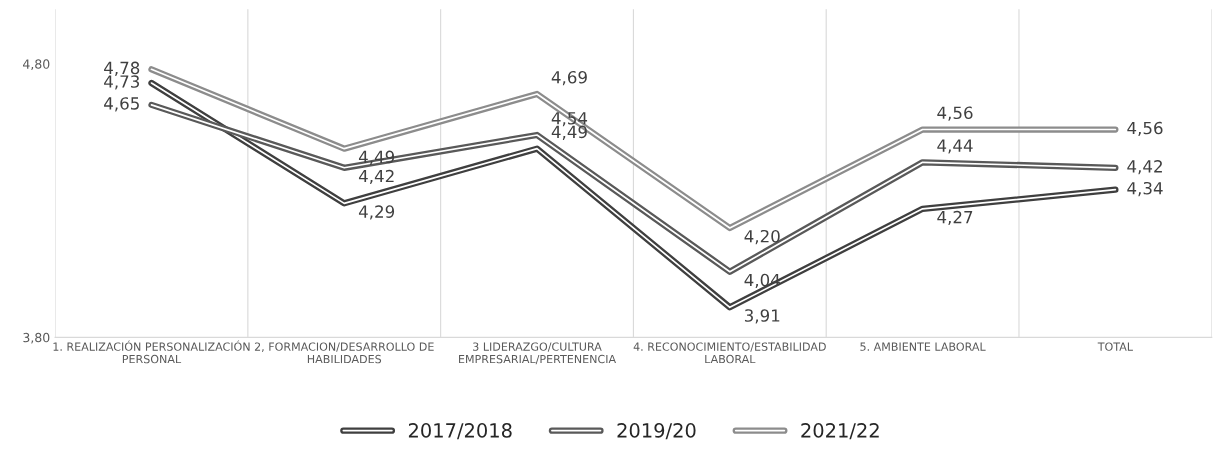 The height and width of the screenshot is (459, 1224). Describe the element at coordinates (122, 68) in the screenshot. I see `data-label: 4,78` at that location.